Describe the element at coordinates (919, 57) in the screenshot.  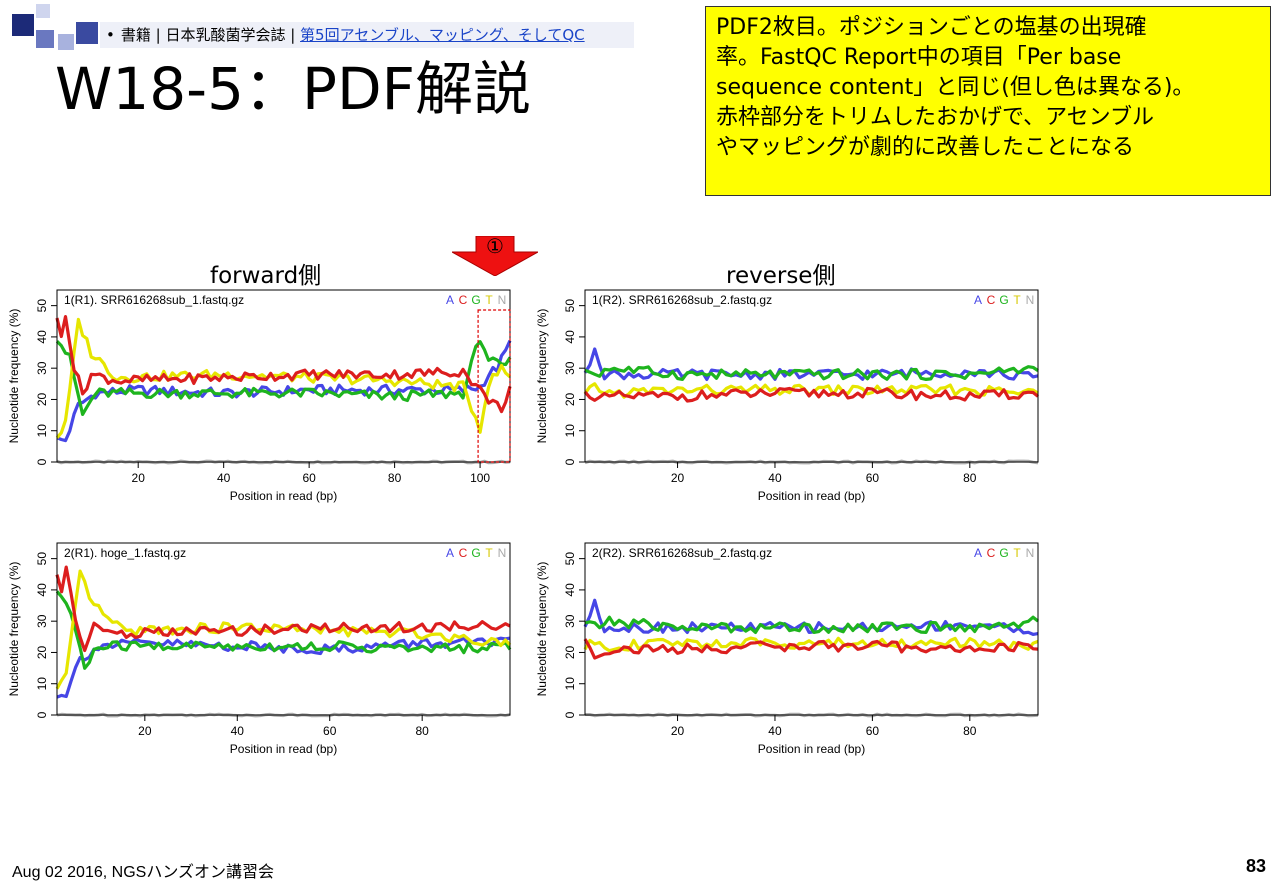
I see `note-line: 率。FastQC Report中の項目「Per base` at that location.